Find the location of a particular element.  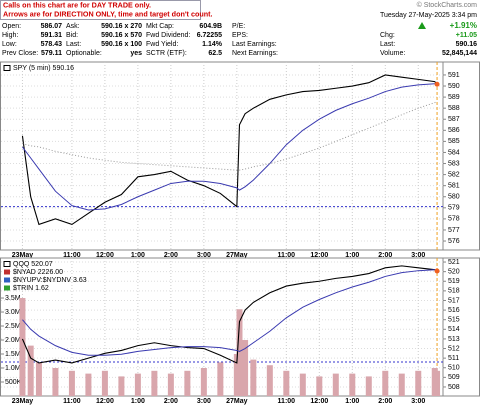

quote-value: 62.5 is located at coordinates (215, 53).